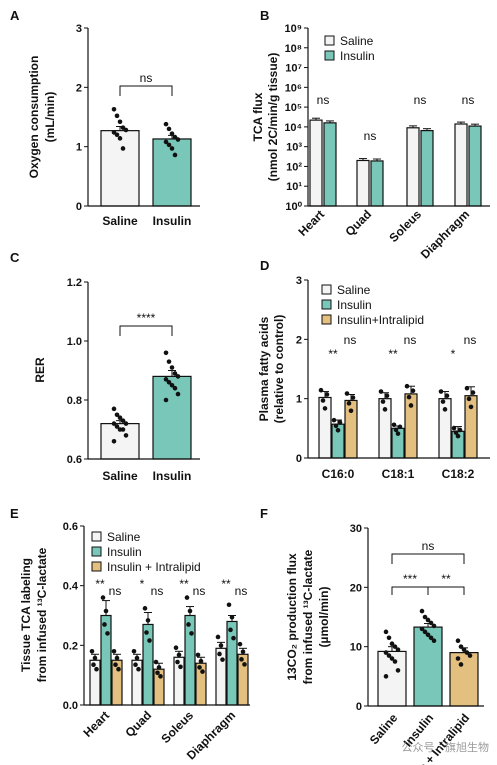 Image resolution: width=497 pixels, height=765 pixels. Describe the element at coordinates (293, 69) in the screenshot. I see `y-tick-label: 10⁷` at that location.